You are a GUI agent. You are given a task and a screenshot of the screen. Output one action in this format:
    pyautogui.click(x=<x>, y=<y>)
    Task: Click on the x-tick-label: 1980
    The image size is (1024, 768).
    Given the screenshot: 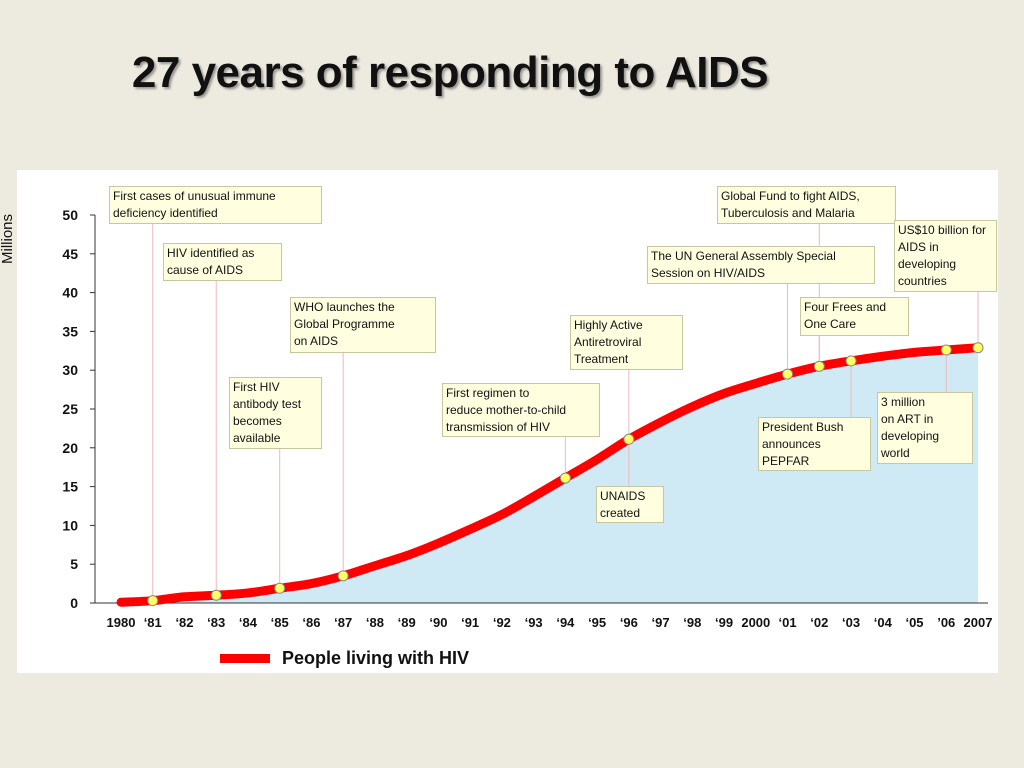 What is the action you would take?
    pyautogui.click(x=121, y=622)
    